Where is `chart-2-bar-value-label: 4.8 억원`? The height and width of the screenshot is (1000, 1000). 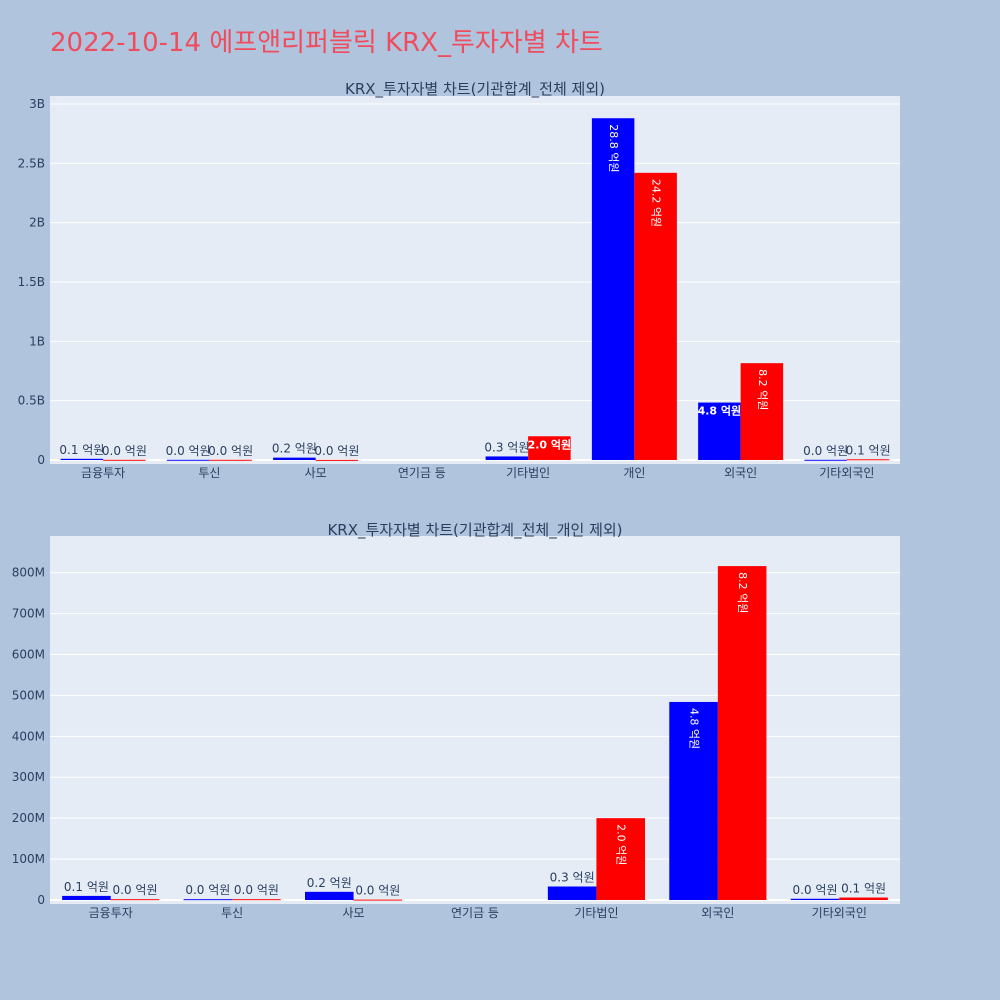
chart-2-bar-value-label: 4.8 억원 is located at coordinates (694, 728).